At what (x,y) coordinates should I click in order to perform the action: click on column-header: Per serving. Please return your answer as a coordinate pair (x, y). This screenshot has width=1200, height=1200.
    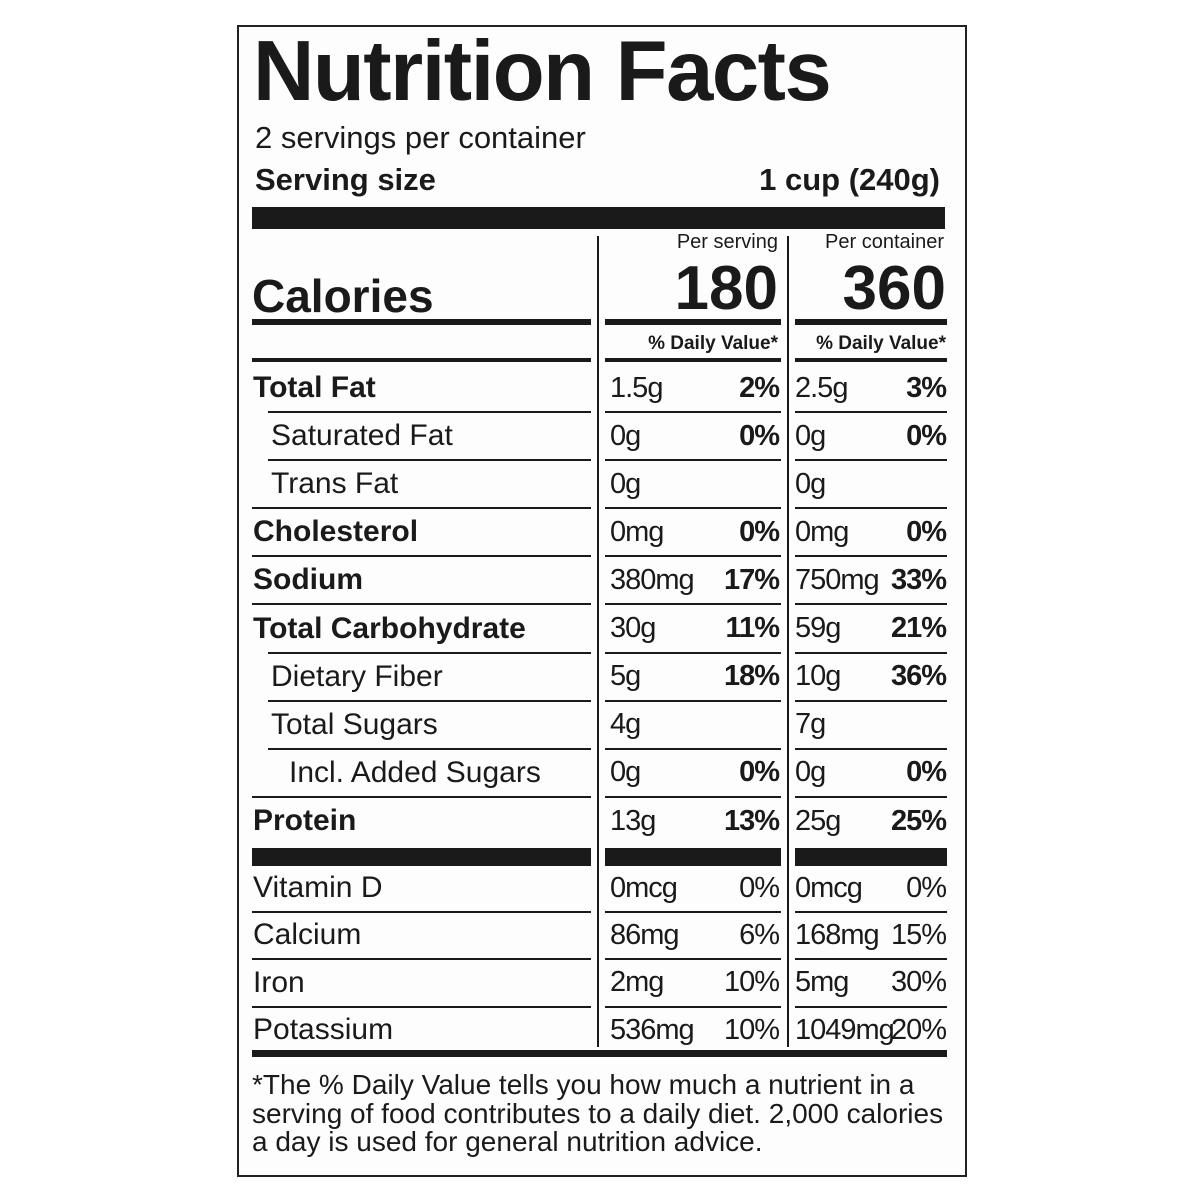
    Looking at the image, I should click on (727, 242).